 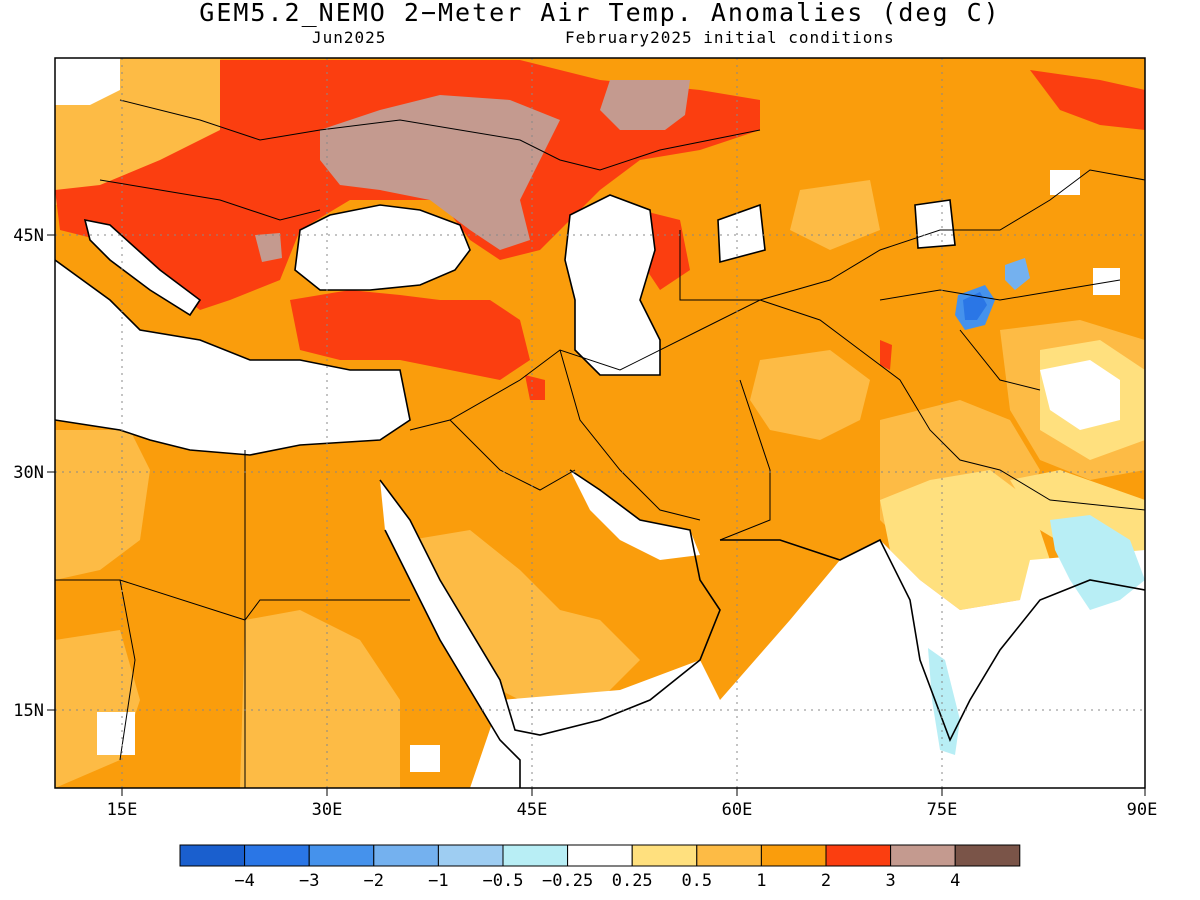 What do you see at coordinates (912, 235) in the screenshot?
I see `border-central-asia` at bounding box center [912, 235].